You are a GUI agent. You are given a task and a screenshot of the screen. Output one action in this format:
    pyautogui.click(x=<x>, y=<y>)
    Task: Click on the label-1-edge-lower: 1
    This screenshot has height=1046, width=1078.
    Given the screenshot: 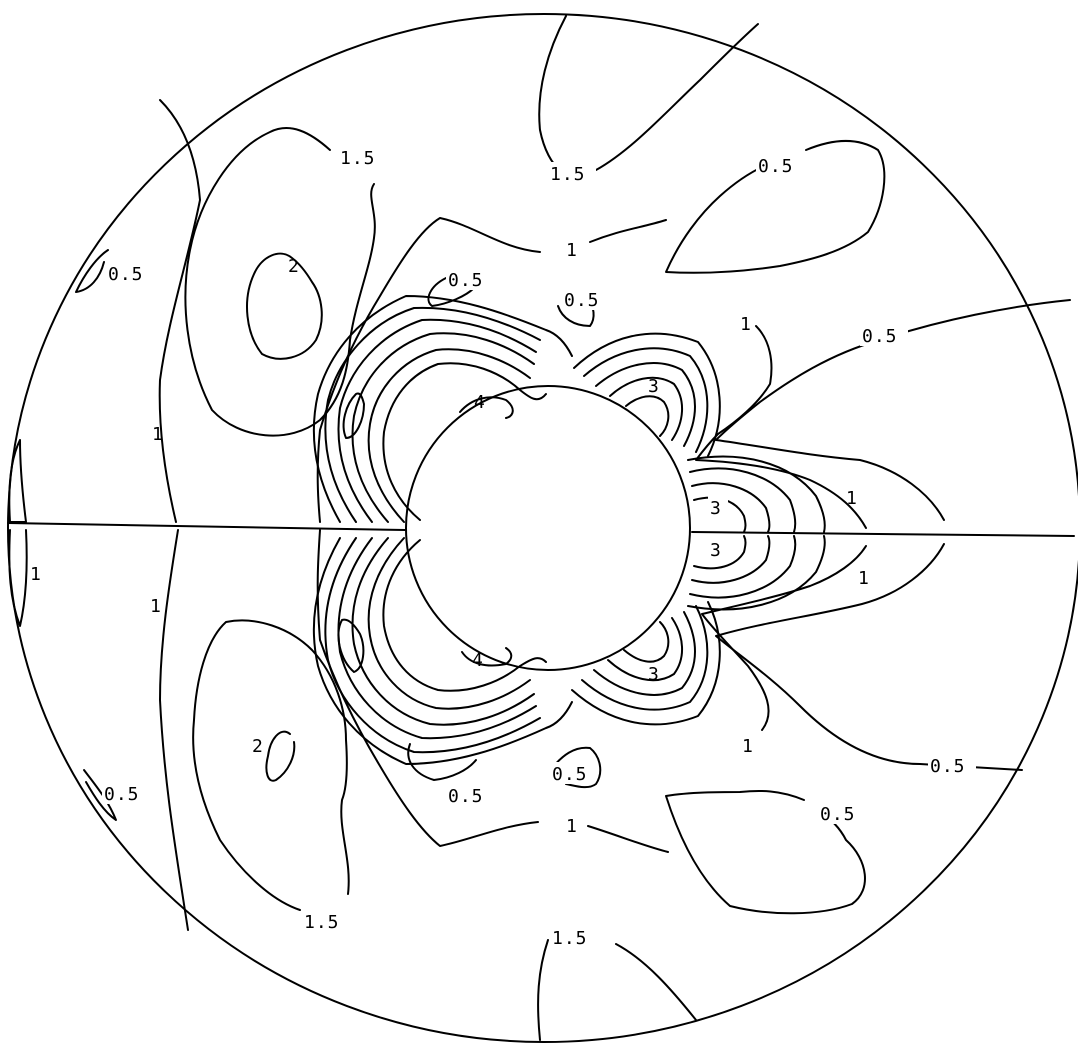 What is the action you would take?
    pyautogui.click(x=36, y=574)
    